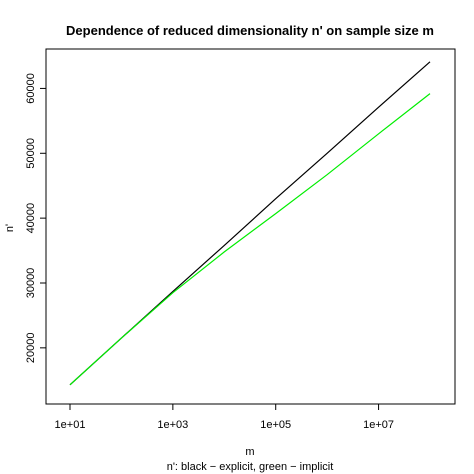  I want to click on y-tick-label: 50000, so click(31, 153).